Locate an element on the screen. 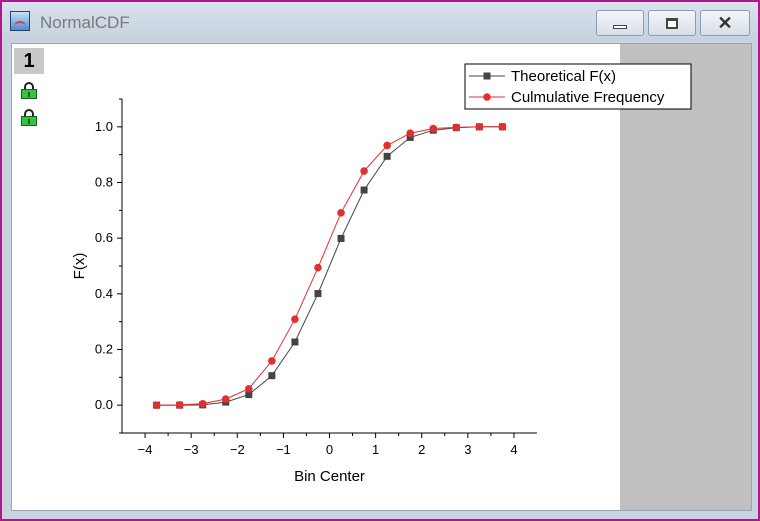 This screenshot has width=760, height=521. y-tick-label: 0.4 is located at coordinates (104, 293).